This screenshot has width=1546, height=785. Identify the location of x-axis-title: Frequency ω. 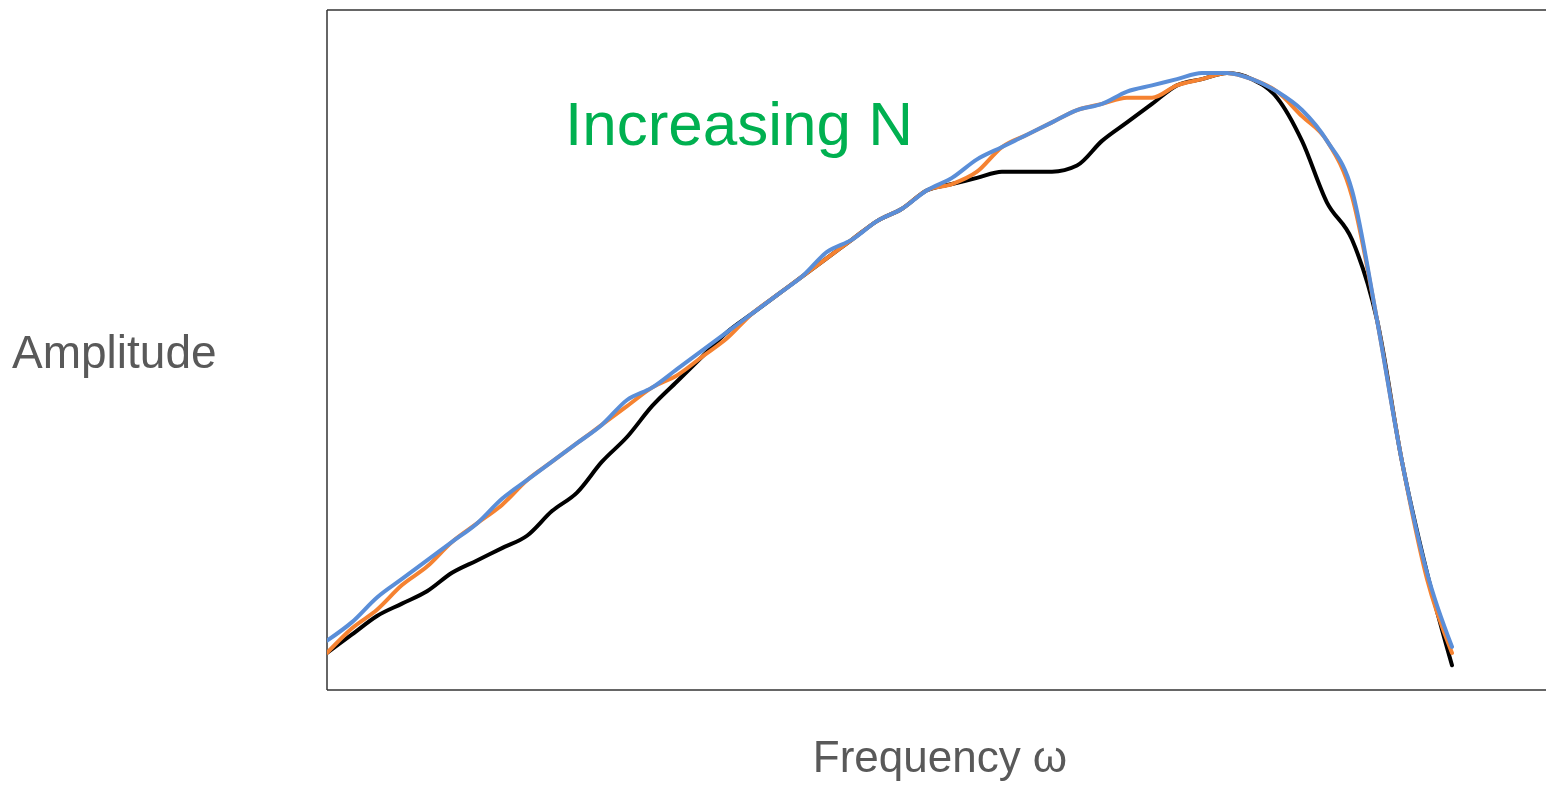
(940, 756).